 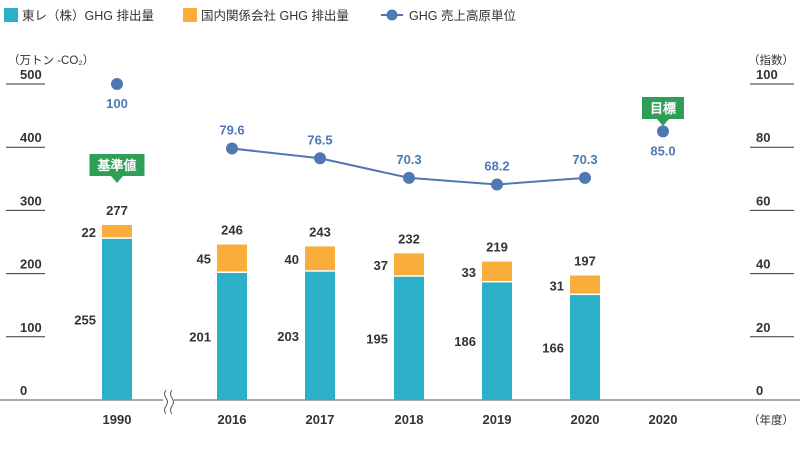 What do you see at coordinates (31, 137) in the screenshot?
I see `y-left-tick-label: 400` at bounding box center [31, 137].